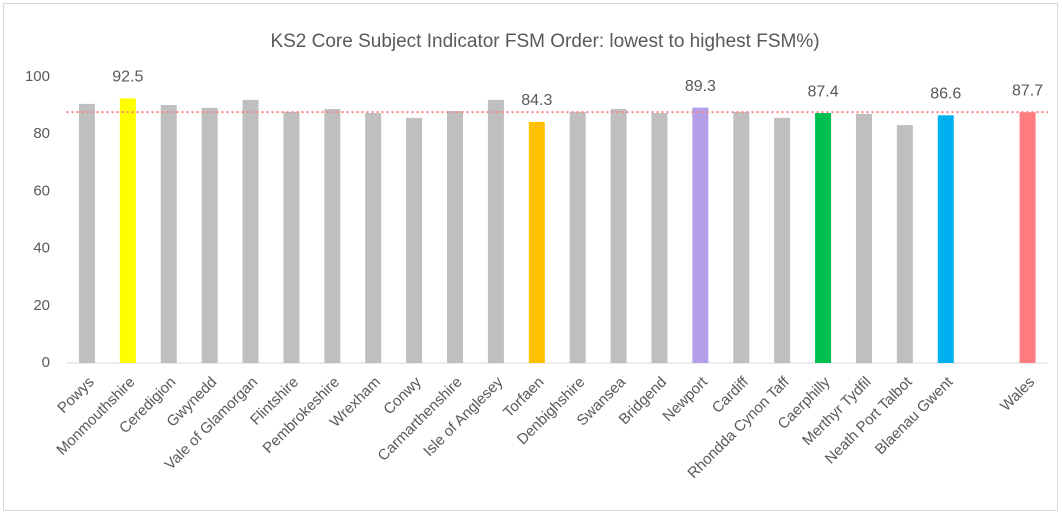 The height and width of the screenshot is (516, 1062). I want to click on data-label: 87.7, so click(1027, 90).